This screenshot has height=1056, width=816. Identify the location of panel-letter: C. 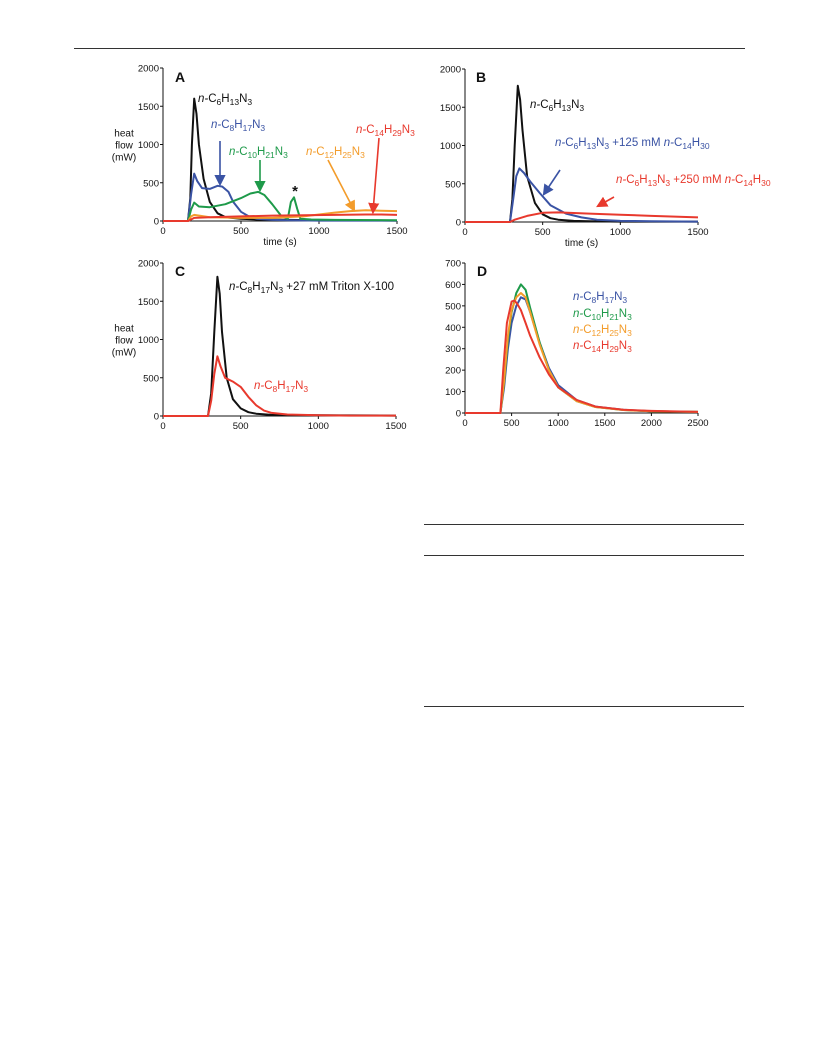
(180, 271).